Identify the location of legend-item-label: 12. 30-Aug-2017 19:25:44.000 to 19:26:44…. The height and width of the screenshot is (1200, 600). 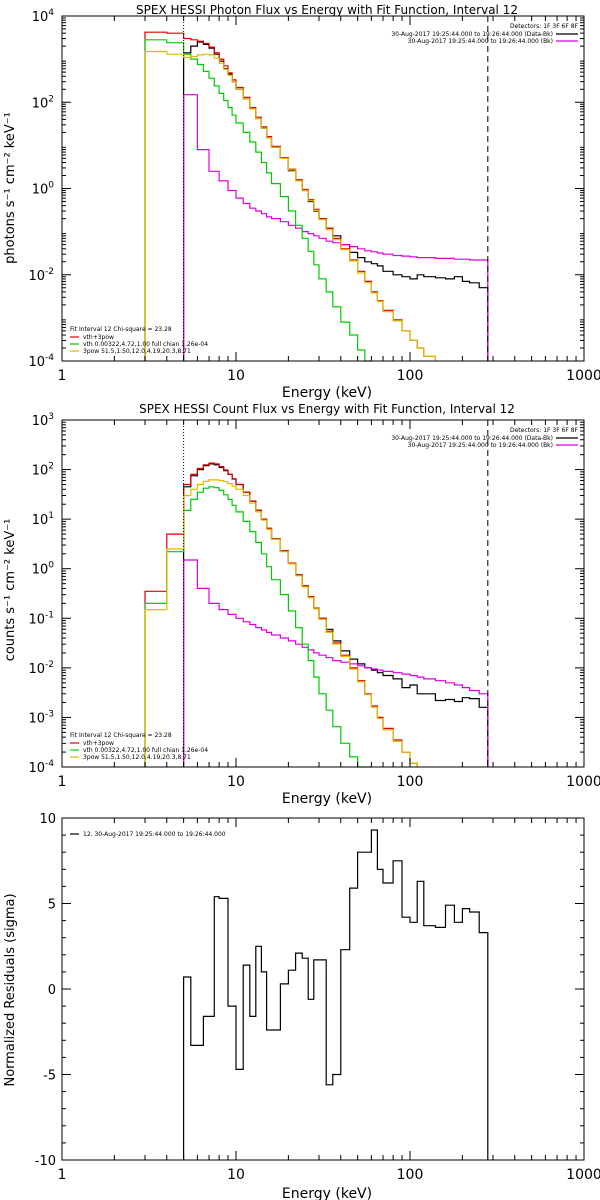
(154, 834).